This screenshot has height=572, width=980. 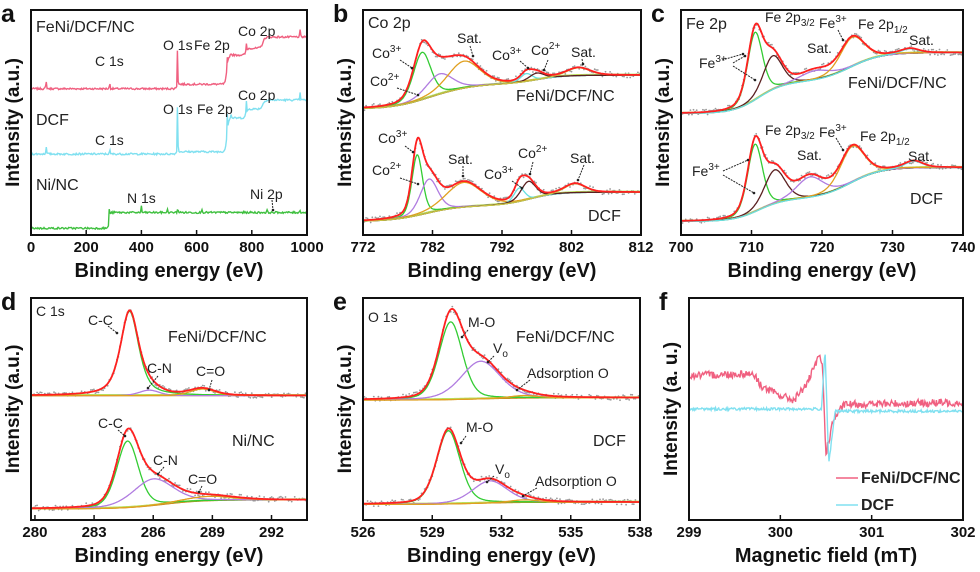 What do you see at coordinates (217, 337) in the screenshot?
I see `sample-label: FeNi/DCF/NC` at bounding box center [217, 337].